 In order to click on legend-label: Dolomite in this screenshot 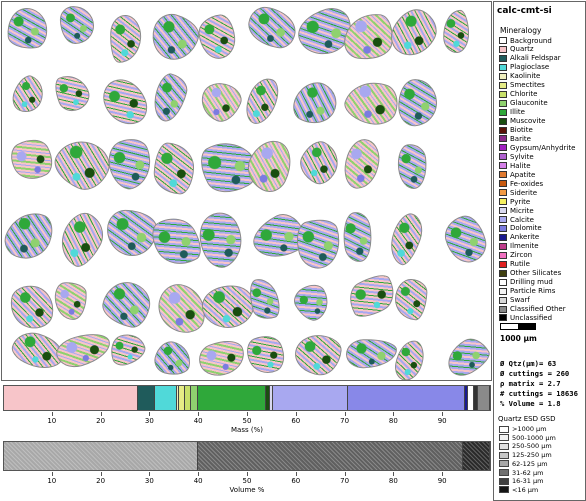, I will do `click(526, 228)`.